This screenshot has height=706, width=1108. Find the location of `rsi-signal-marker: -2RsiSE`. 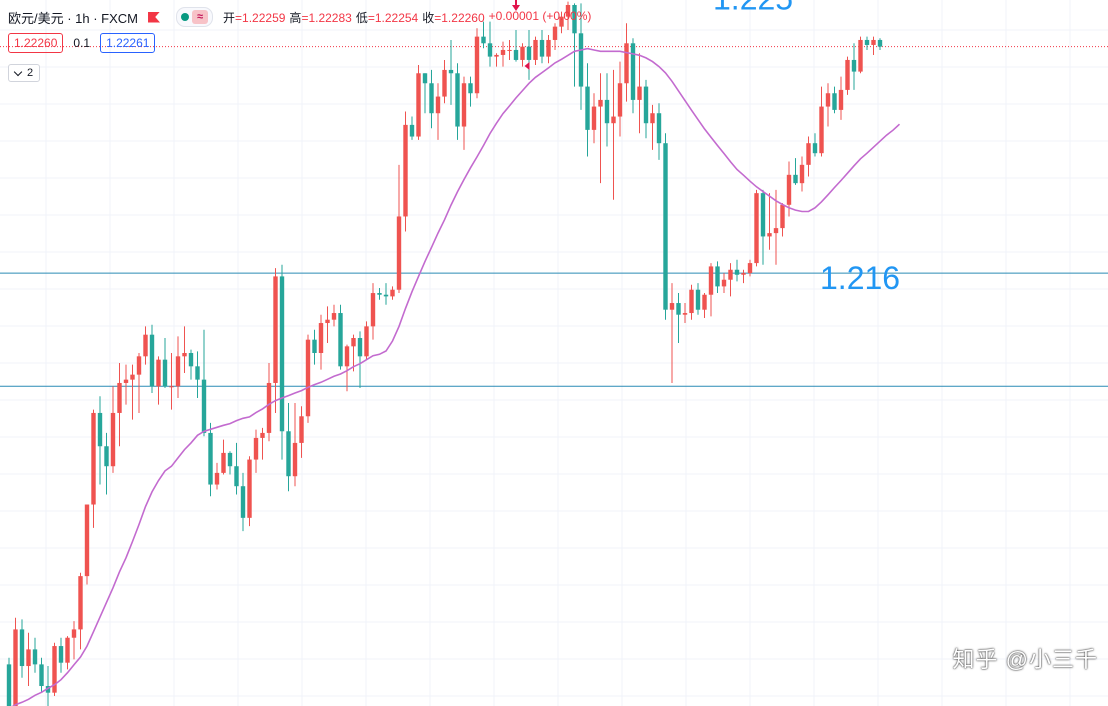

rsi-signal-marker: -2RsiSE is located at coordinates (521, 35).